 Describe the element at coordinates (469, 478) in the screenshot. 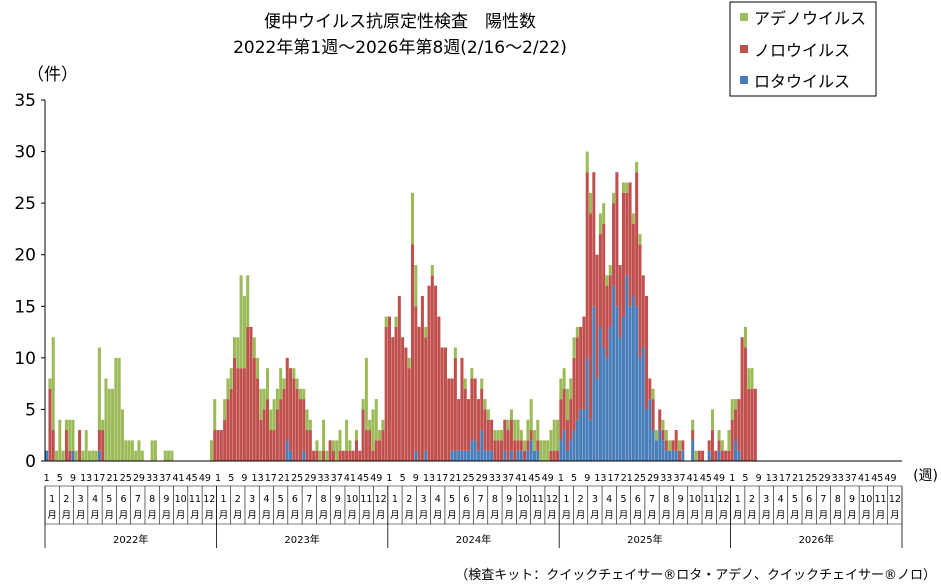

I see `week-tick-label: 25` at that location.